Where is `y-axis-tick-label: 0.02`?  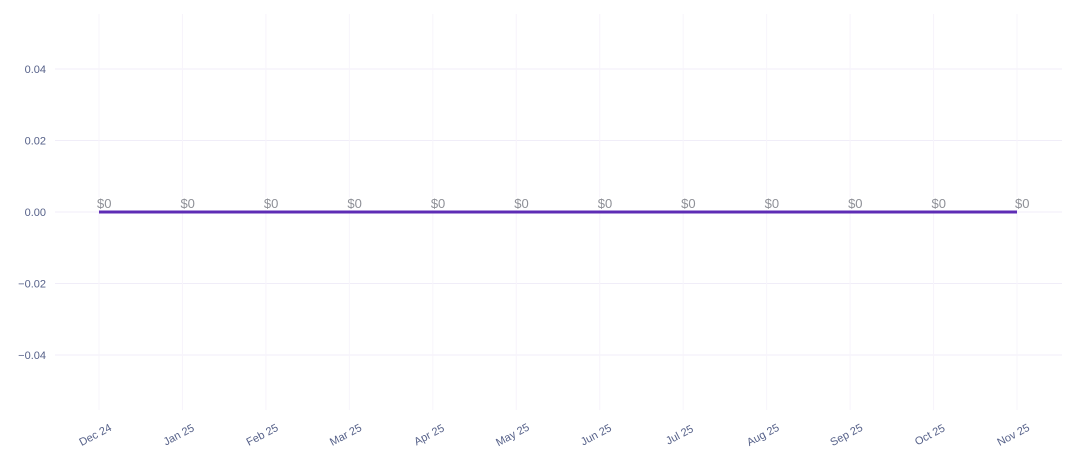
y-axis-tick-label: 0.02 is located at coordinates (35, 142).